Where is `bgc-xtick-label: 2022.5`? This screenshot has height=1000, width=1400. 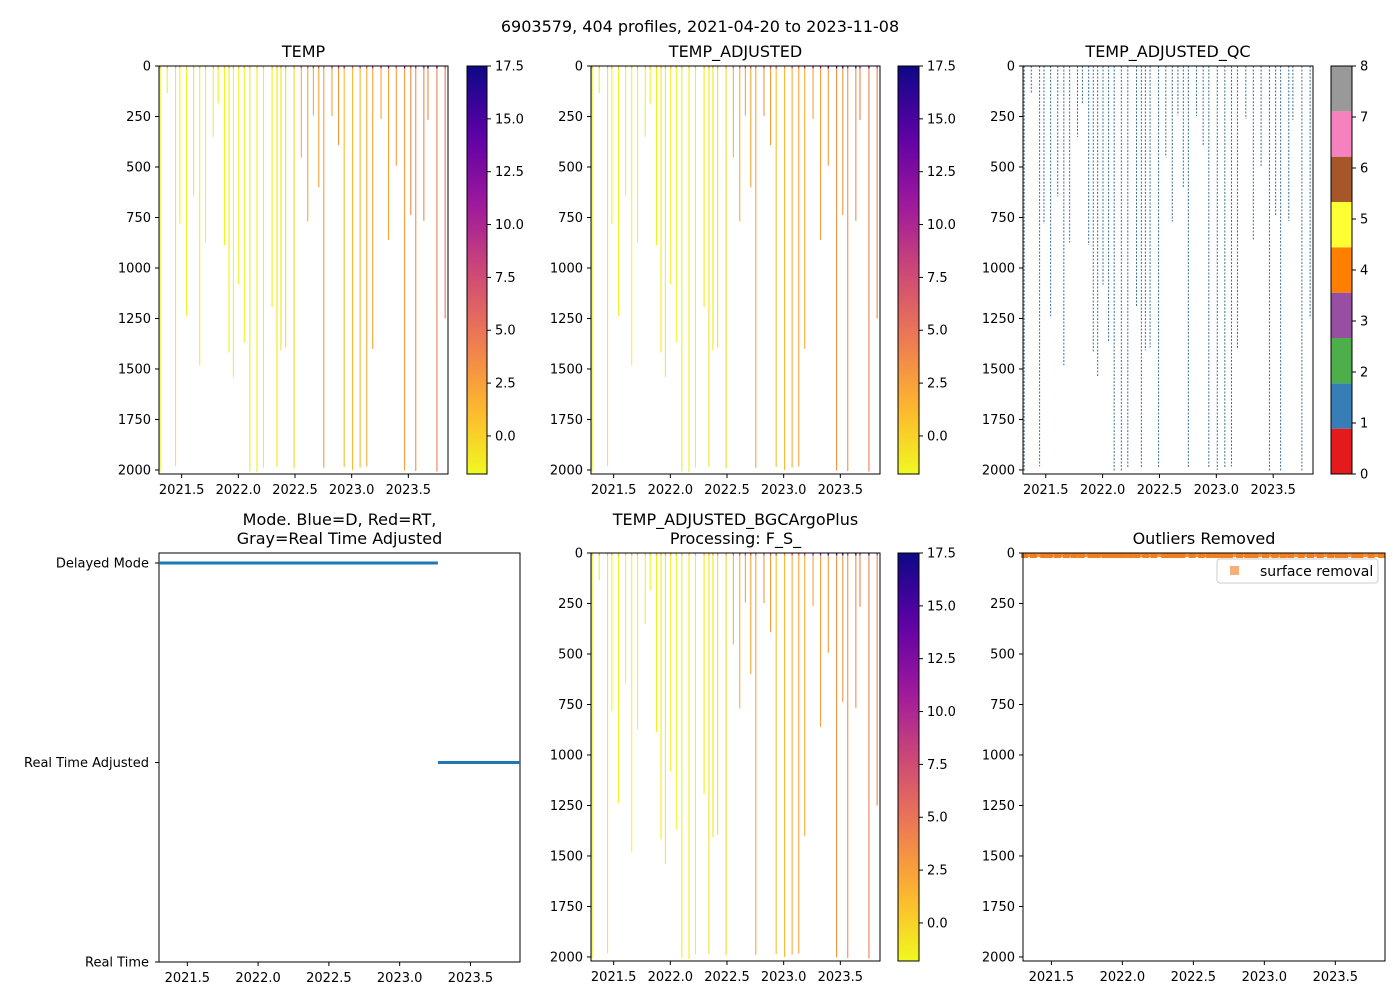
bgc-xtick-label: 2022.5 is located at coordinates (727, 977).